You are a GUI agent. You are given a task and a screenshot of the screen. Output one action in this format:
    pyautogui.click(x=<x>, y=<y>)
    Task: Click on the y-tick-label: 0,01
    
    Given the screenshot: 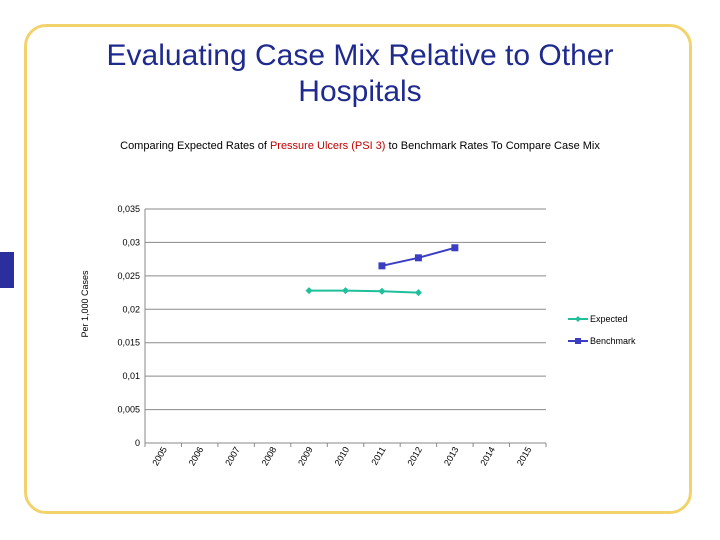 What is the action you would take?
    pyautogui.click(x=131, y=376)
    